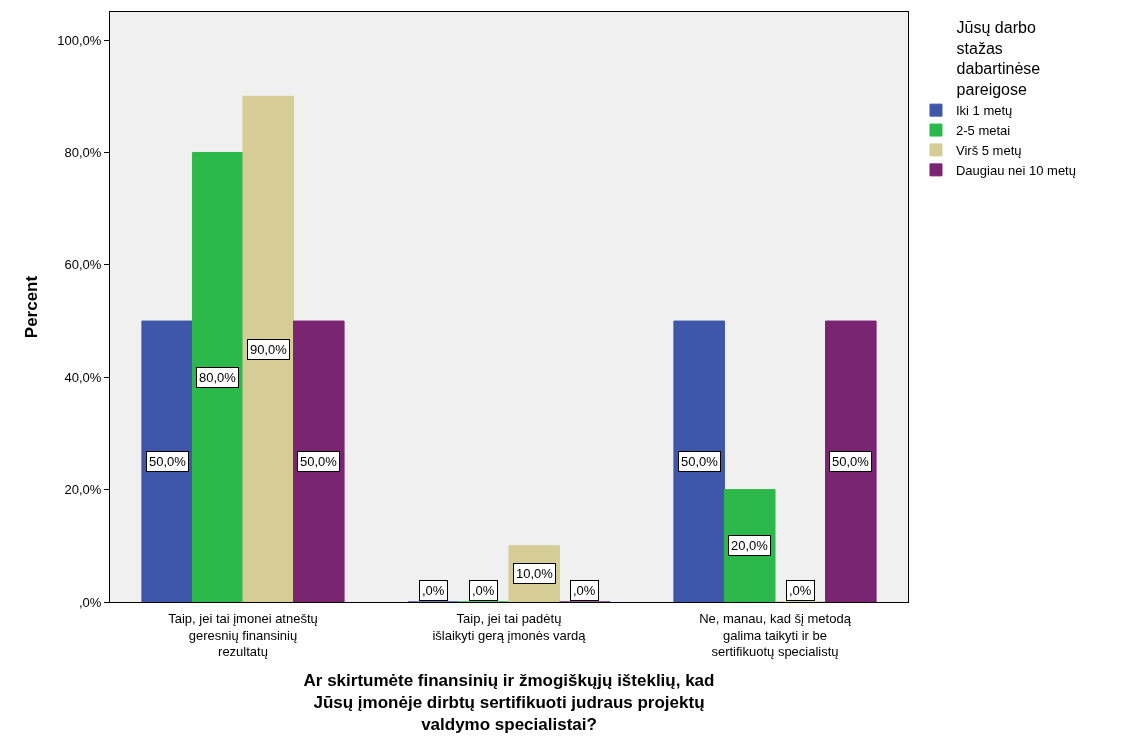 The image size is (1123, 747). Describe the element at coordinates (90, 602) in the screenshot. I see `y-tick-label: ,0%` at that location.